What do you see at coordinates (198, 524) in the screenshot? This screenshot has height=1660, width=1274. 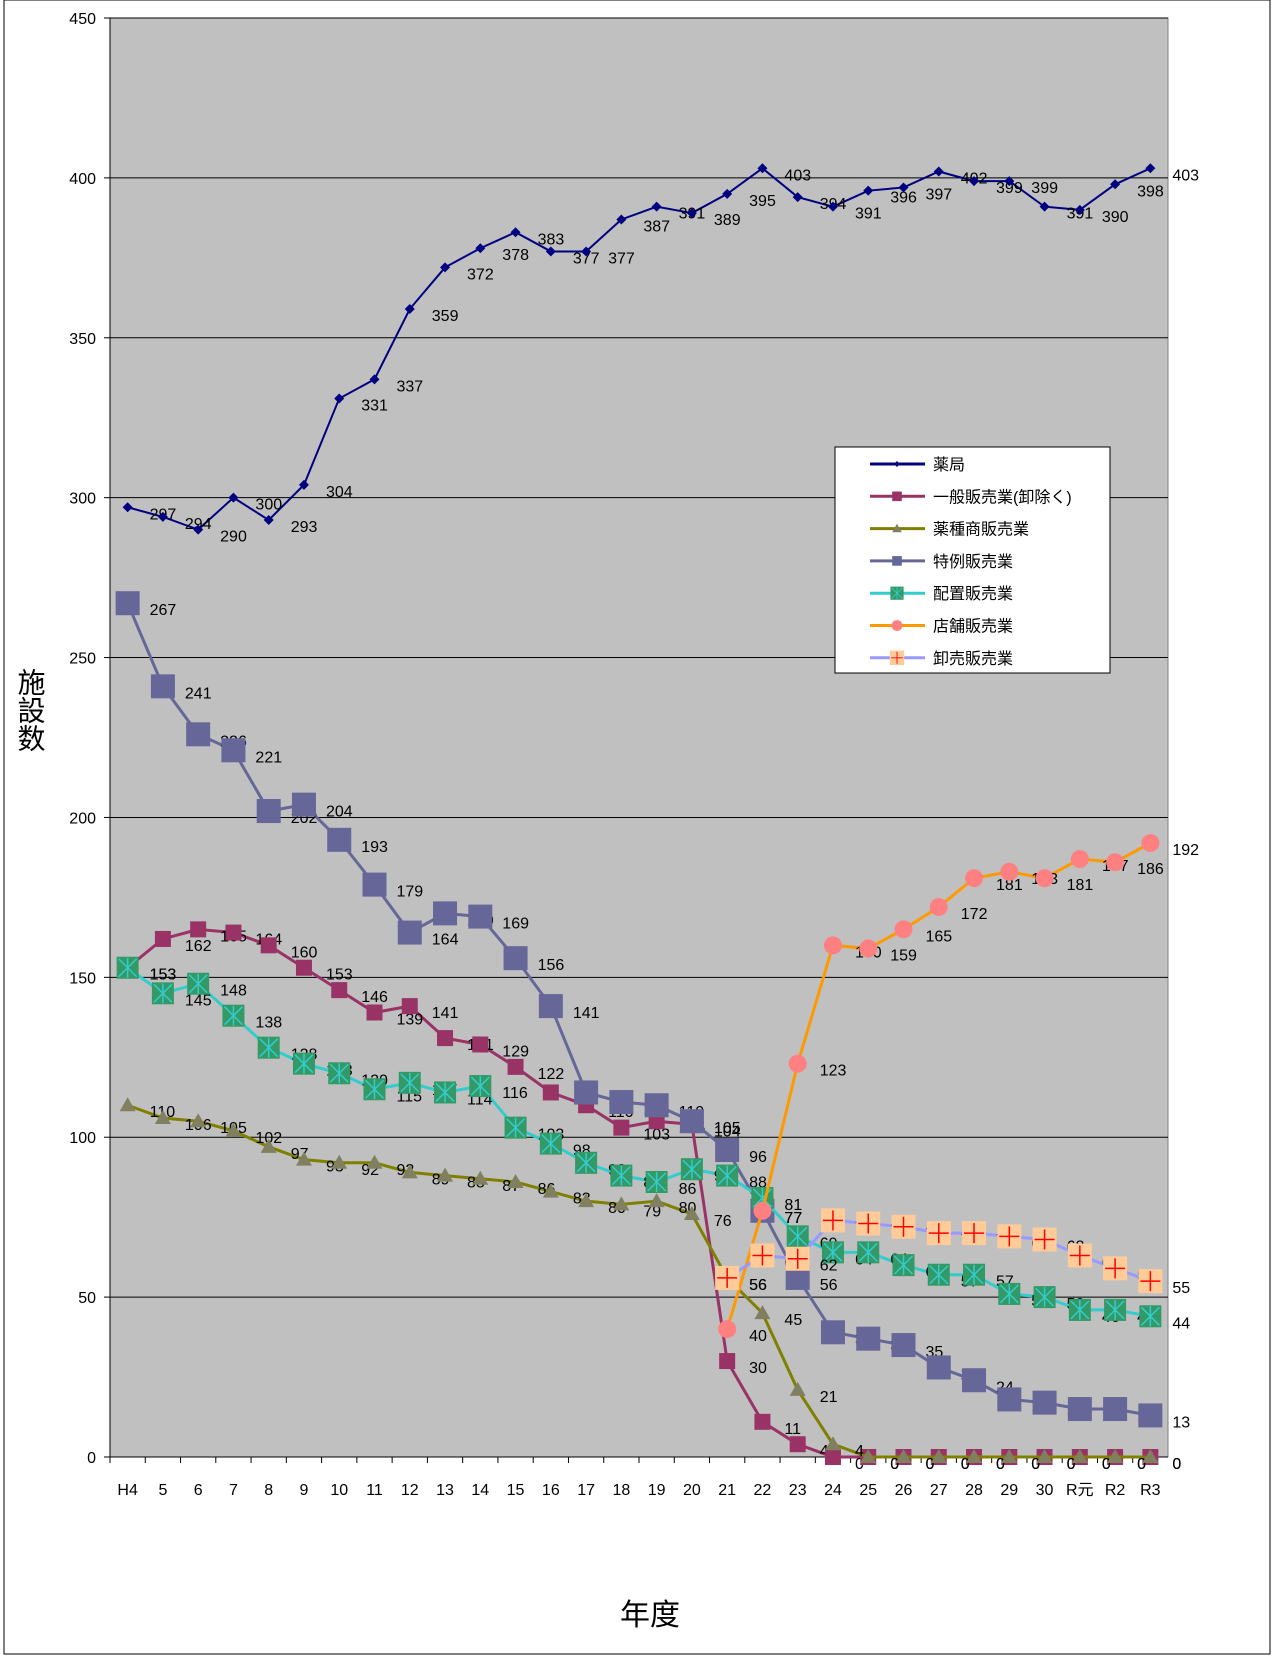 I see `data-label: 294` at bounding box center [198, 524].